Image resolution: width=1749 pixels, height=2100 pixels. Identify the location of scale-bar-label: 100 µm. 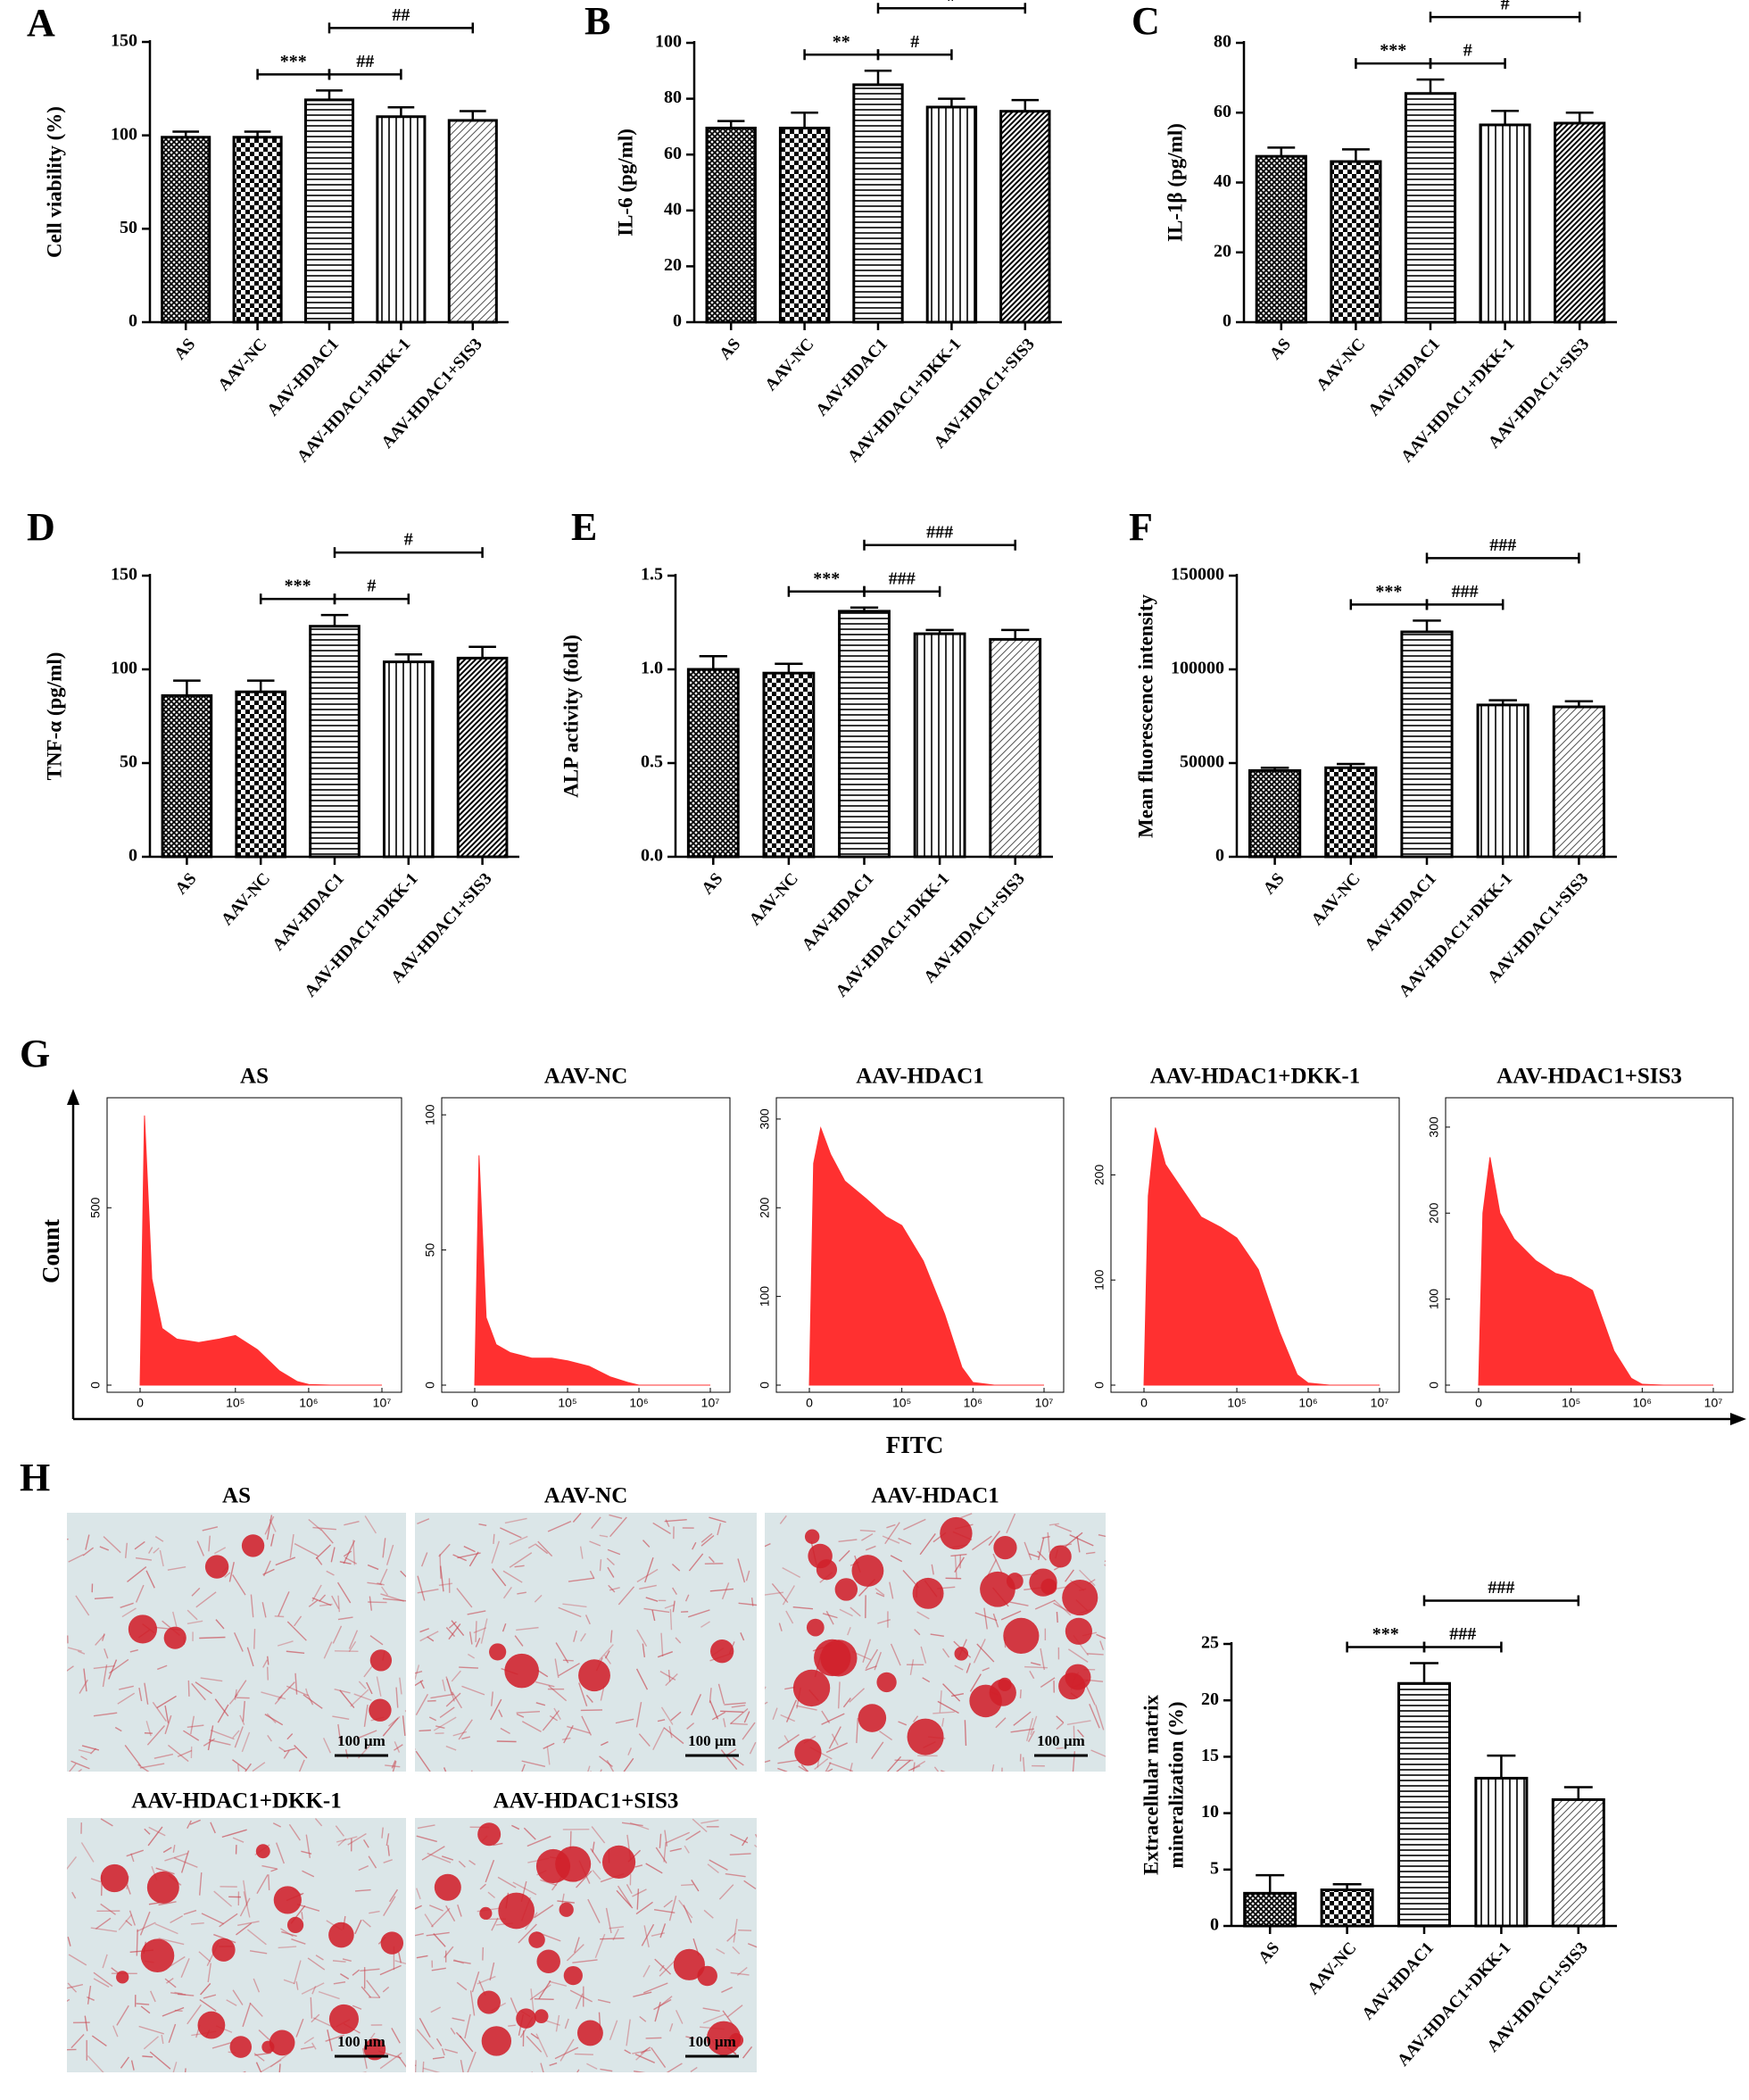
(361, 1740).